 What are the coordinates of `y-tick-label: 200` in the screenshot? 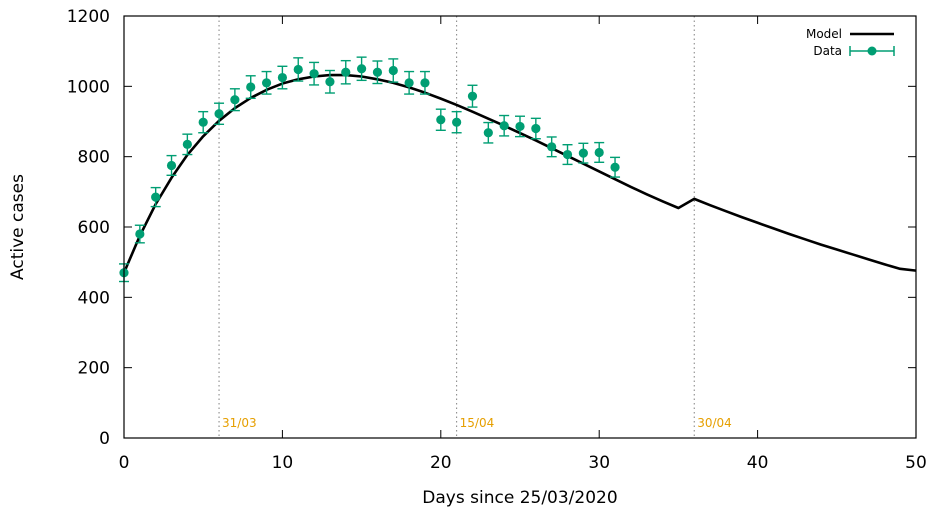 It's located at (94, 369).